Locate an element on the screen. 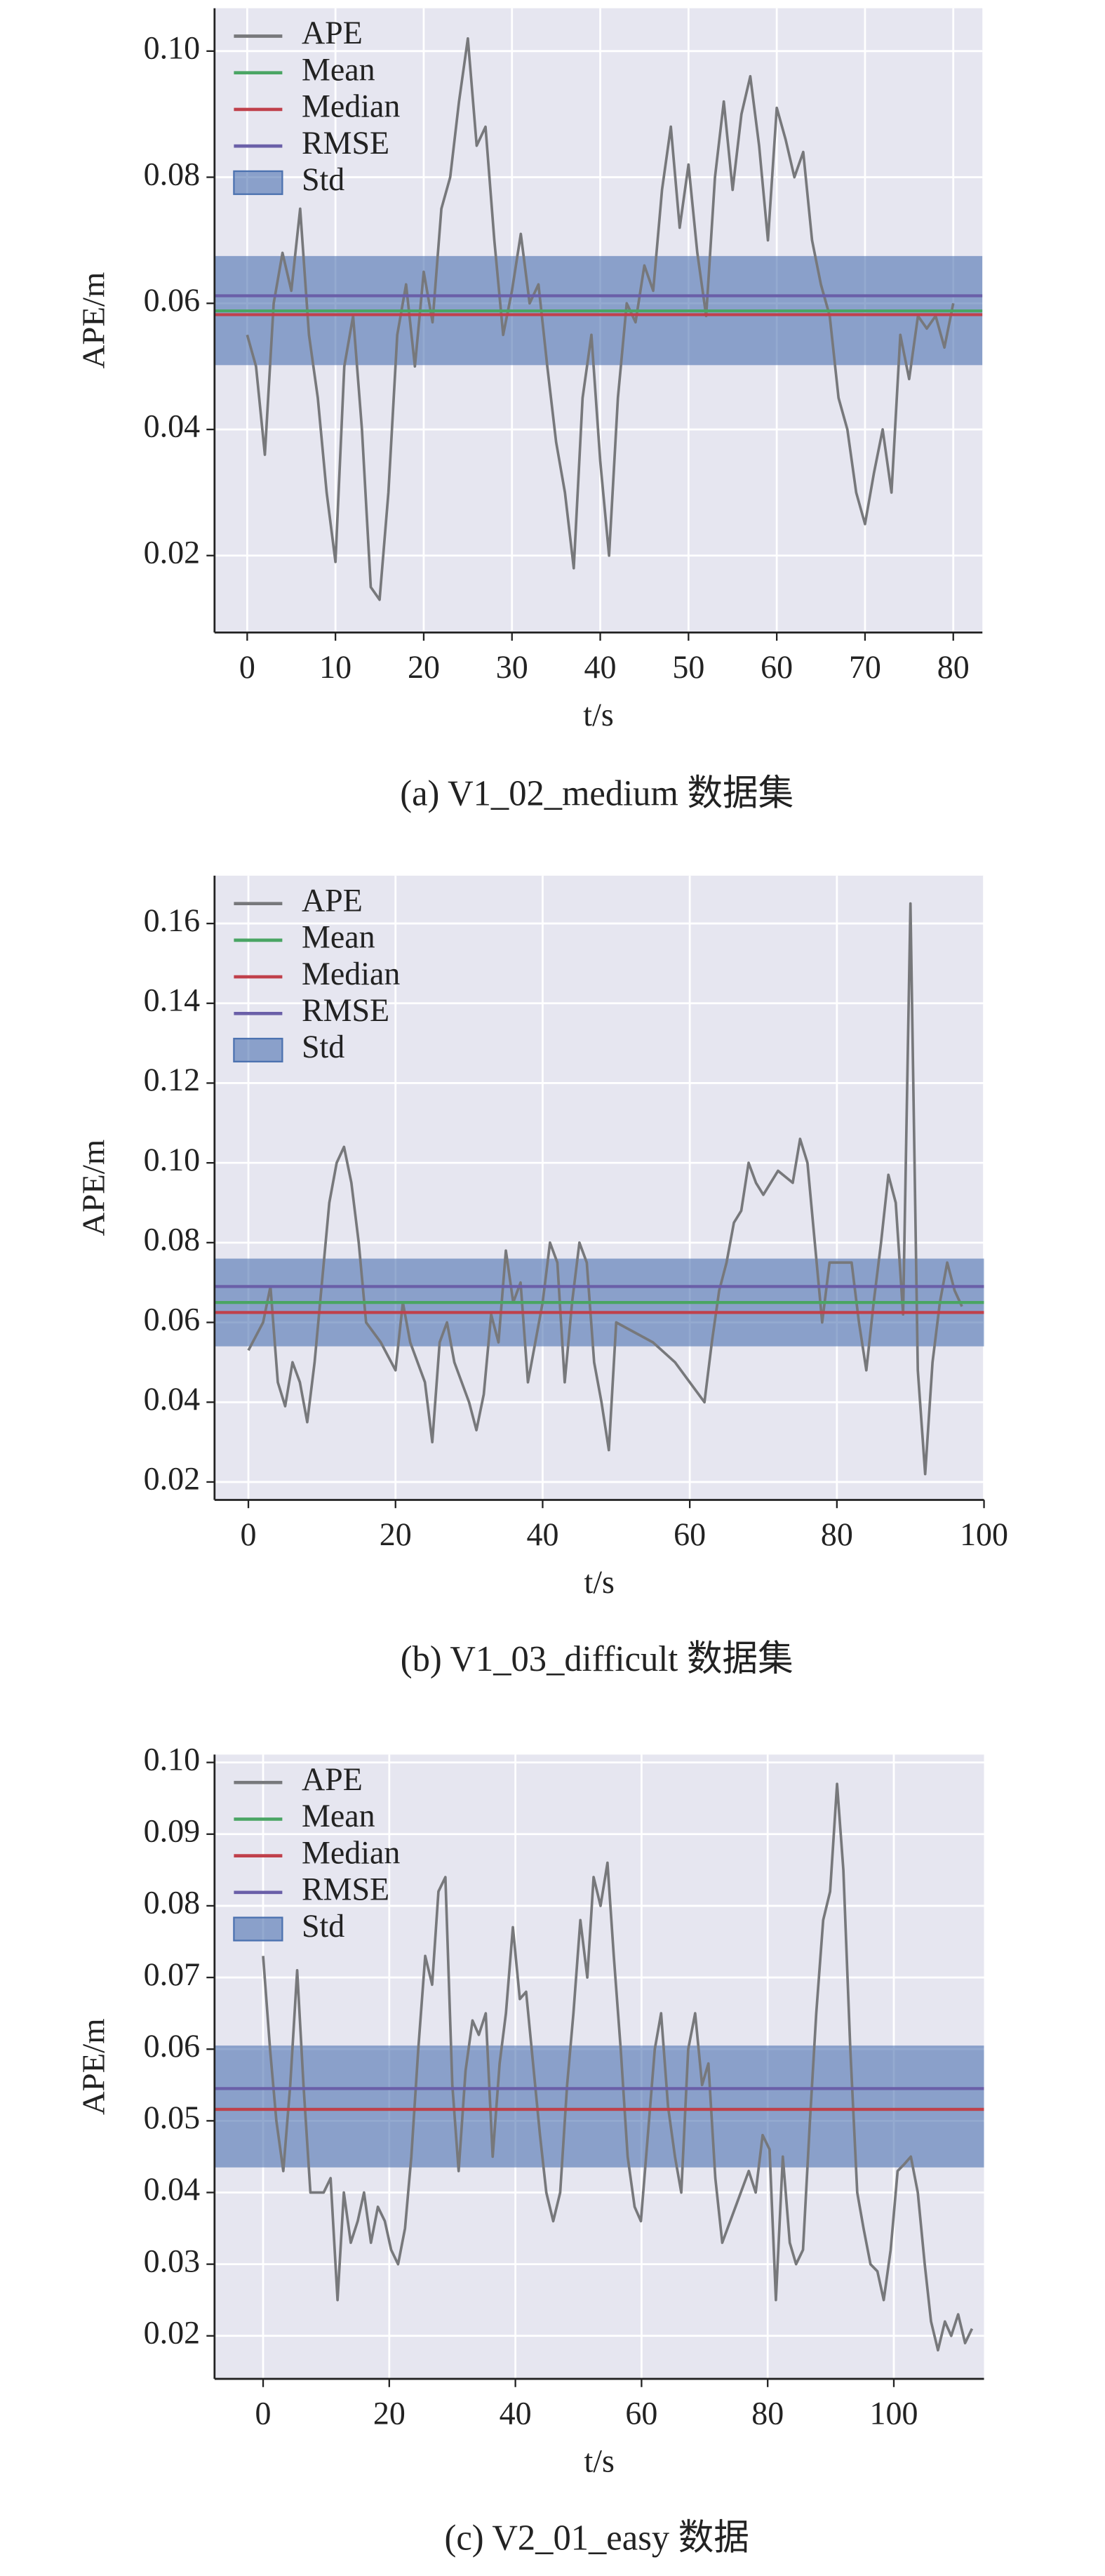 The image size is (1105, 2576). std-band is located at coordinates (599, 2107).